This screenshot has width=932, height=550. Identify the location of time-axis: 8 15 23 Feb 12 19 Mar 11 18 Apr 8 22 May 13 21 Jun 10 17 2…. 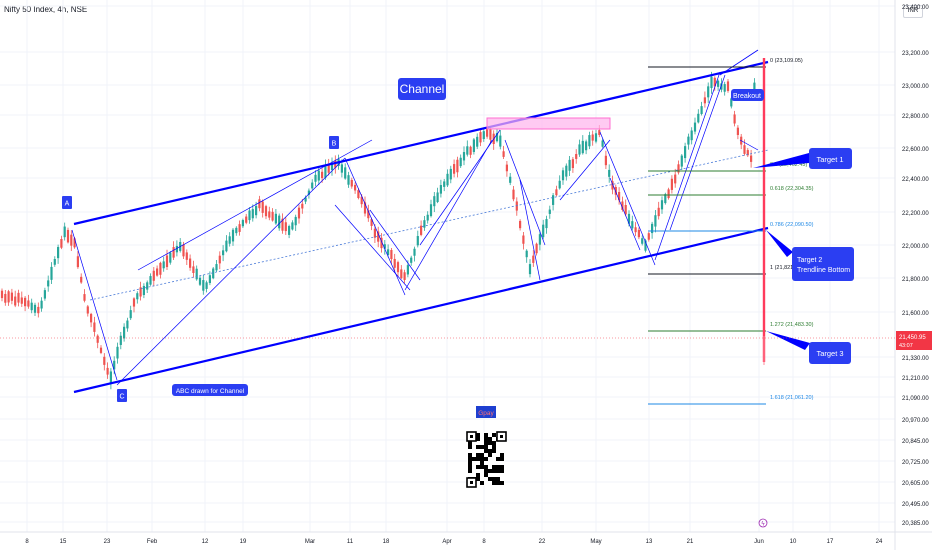
(466, 538).